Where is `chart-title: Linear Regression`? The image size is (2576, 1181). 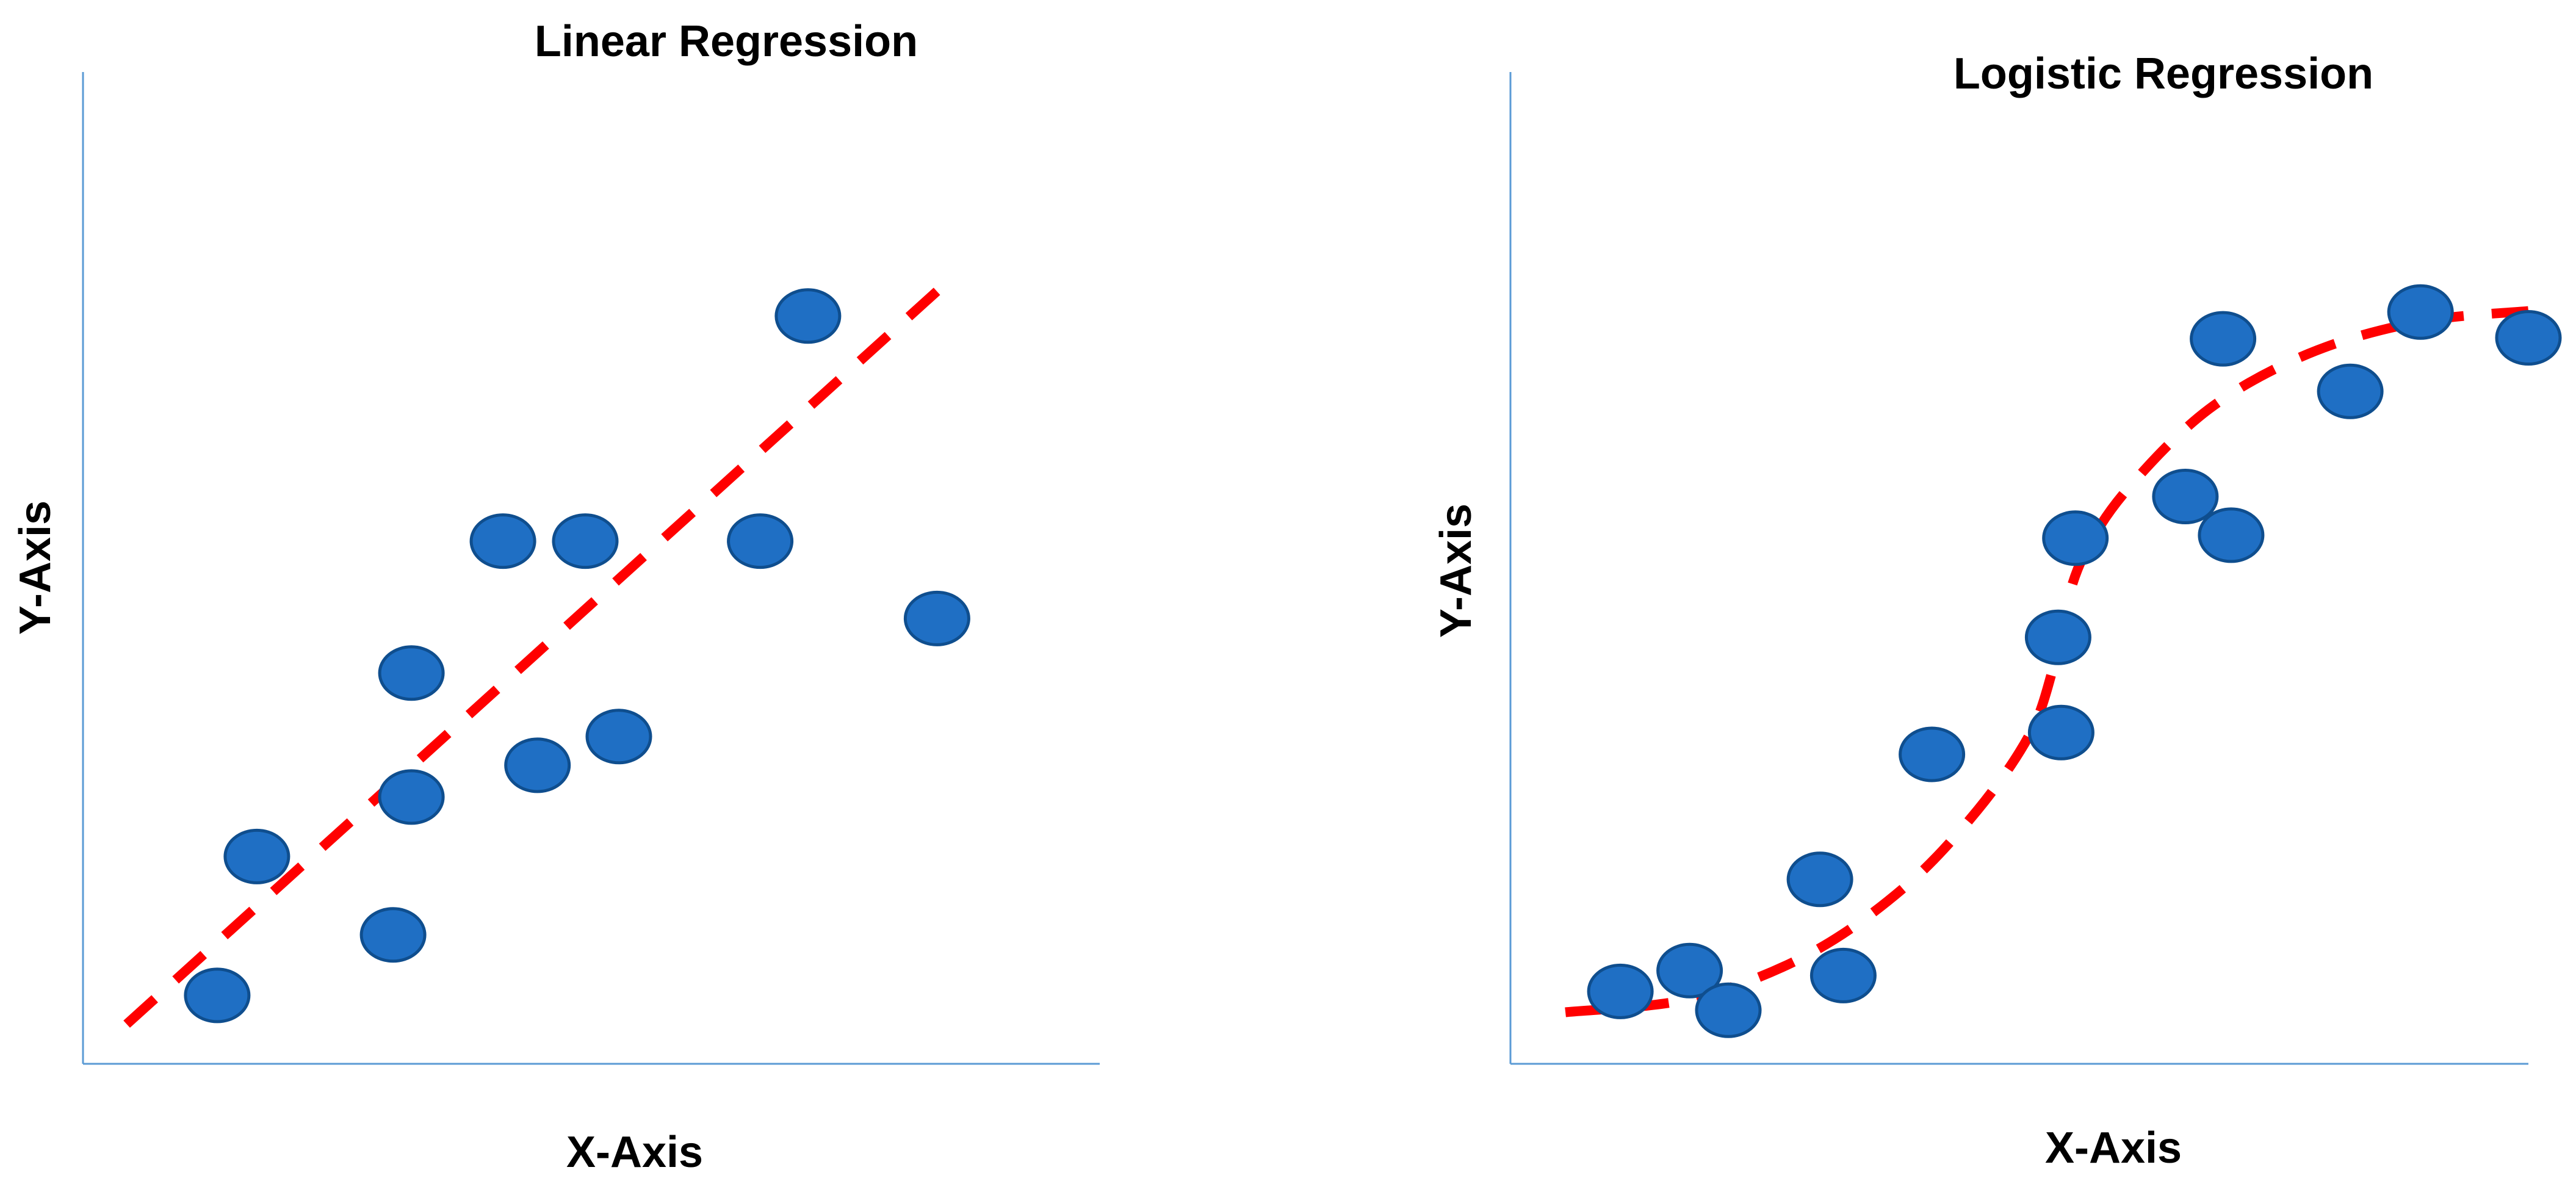 chart-title: Linear Regression is located at coordinates (726, 41).